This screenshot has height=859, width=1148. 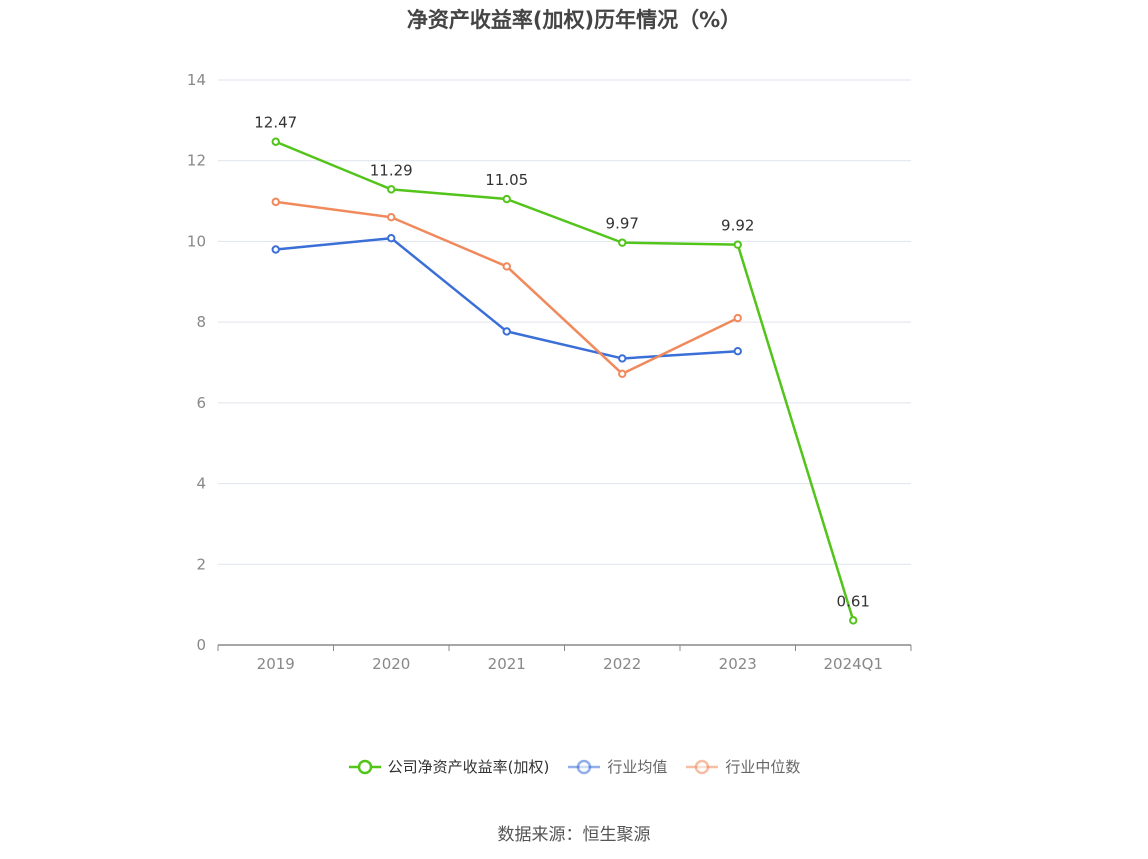 What do you see at coordinates (276, 664) in the screenshot?
I see `x-tick-label: 2019` at bounding box center [276, 664].